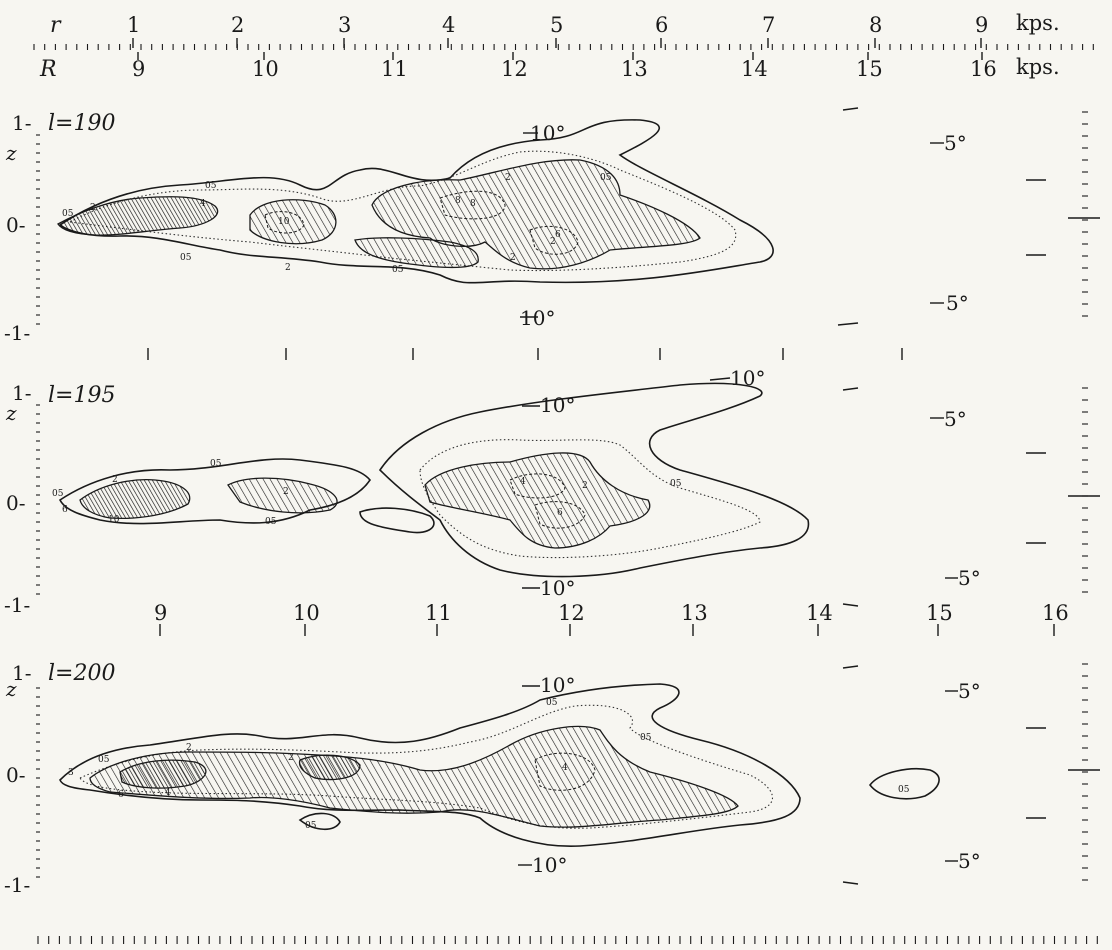  I want to click on r-unit-label: kps., so click(1038, 23).